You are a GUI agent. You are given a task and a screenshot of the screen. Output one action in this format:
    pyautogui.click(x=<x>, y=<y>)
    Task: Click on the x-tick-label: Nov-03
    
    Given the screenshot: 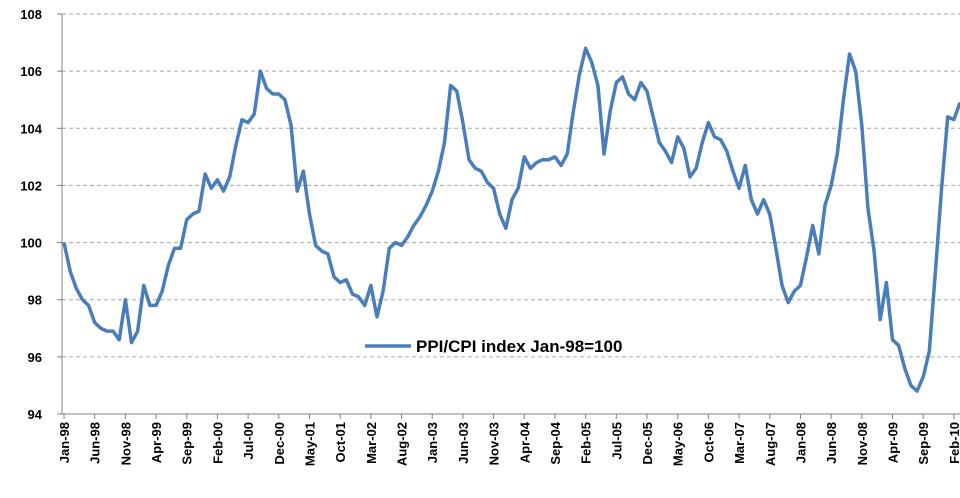 What is the action you would take?
    pyautogui.click(x=494, y=443)
    